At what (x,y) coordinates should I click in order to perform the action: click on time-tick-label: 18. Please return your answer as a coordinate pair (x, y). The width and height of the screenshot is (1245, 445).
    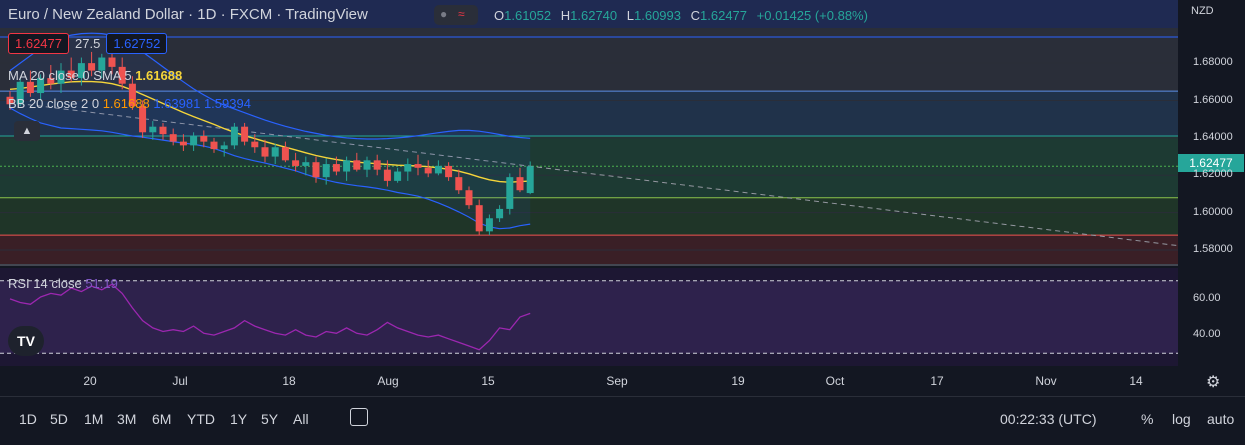
    Looking at the image, I should click on (289, 381).